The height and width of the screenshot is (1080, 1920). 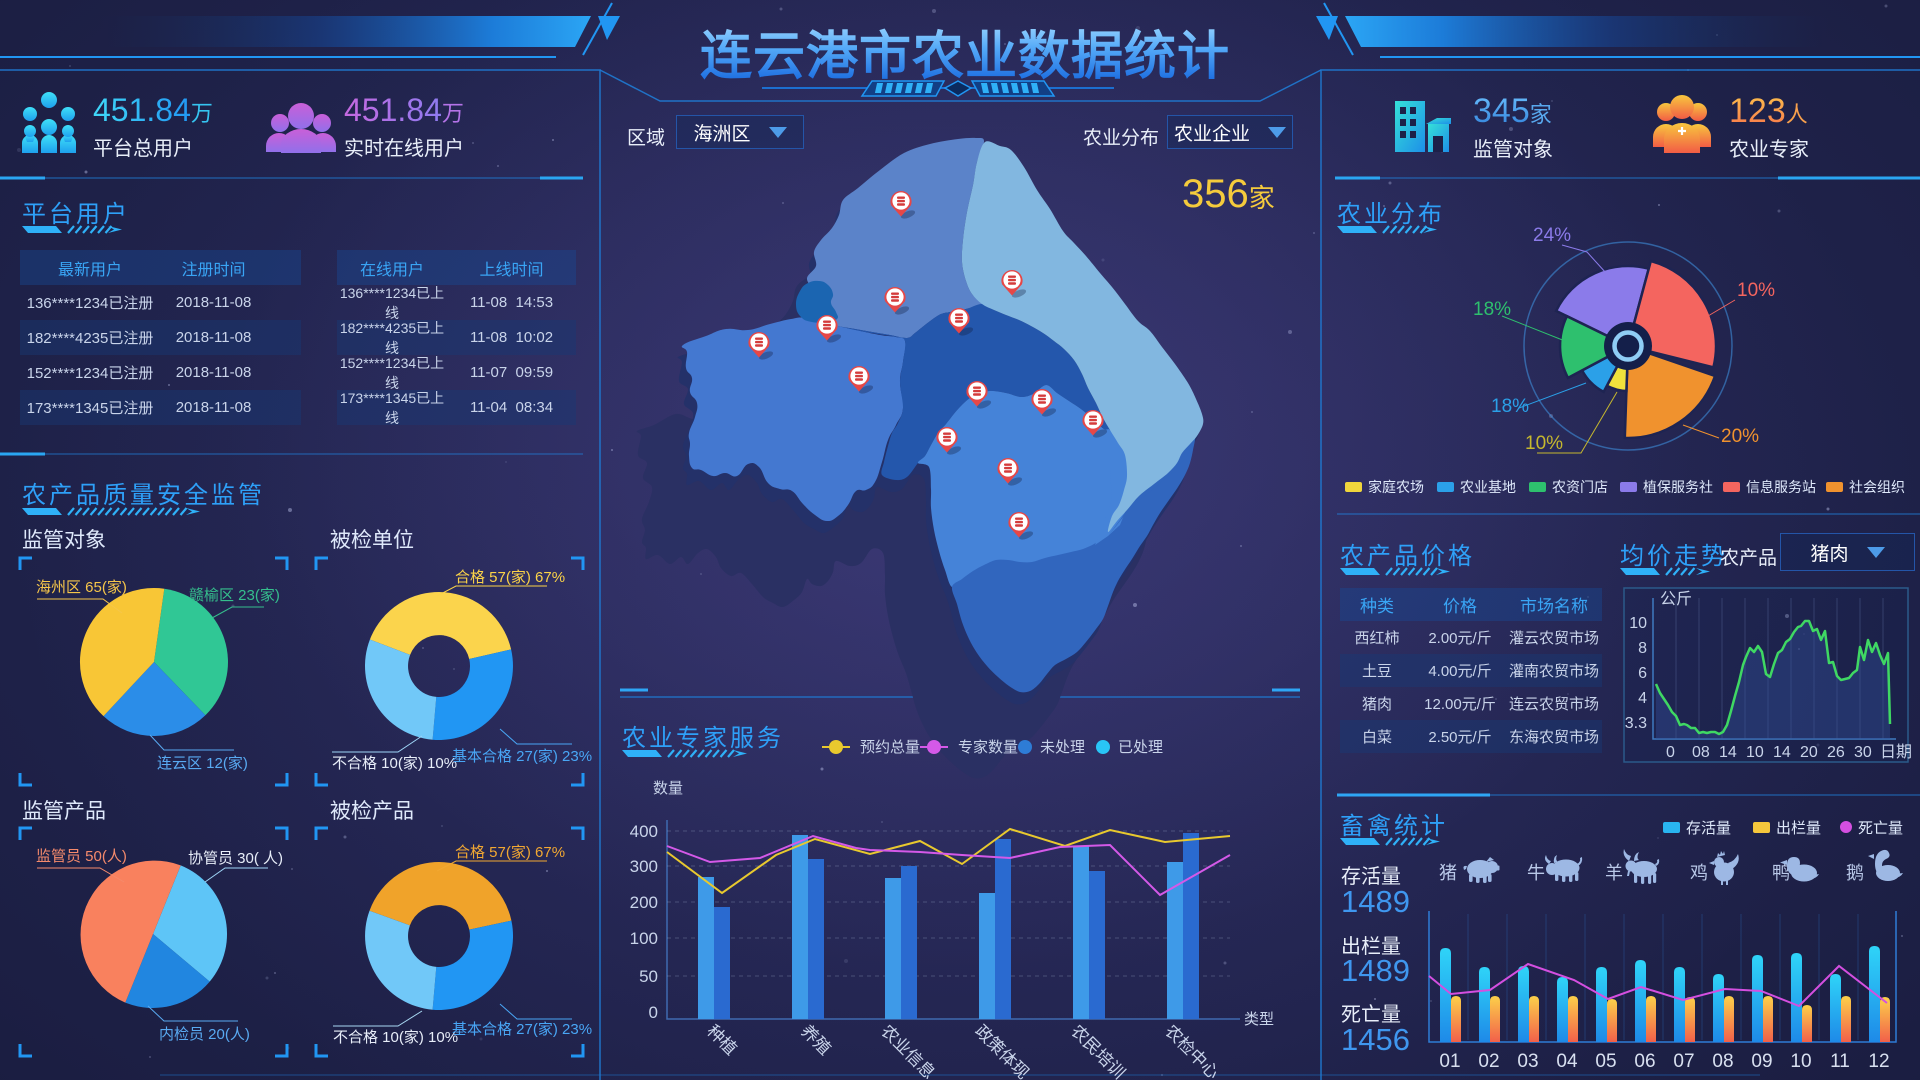 I want to click on svg-text: 鸡, so click(x=1699, y=873).